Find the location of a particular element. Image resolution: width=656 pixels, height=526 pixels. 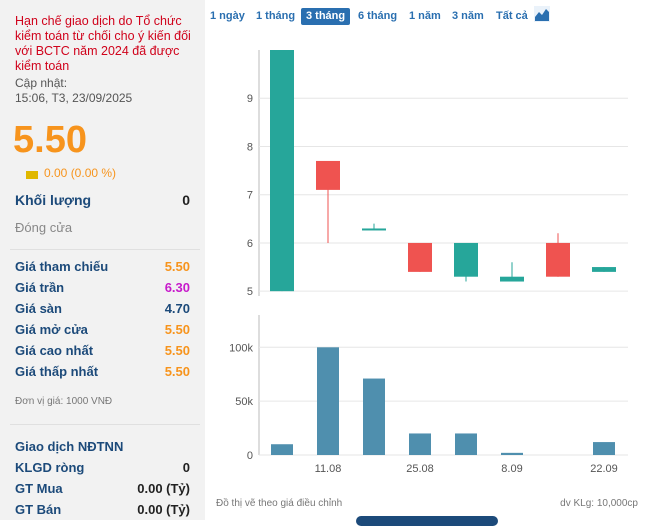

foreign-trading-title: Giao dịch NĐTNN is located at coordinates (69, 446).